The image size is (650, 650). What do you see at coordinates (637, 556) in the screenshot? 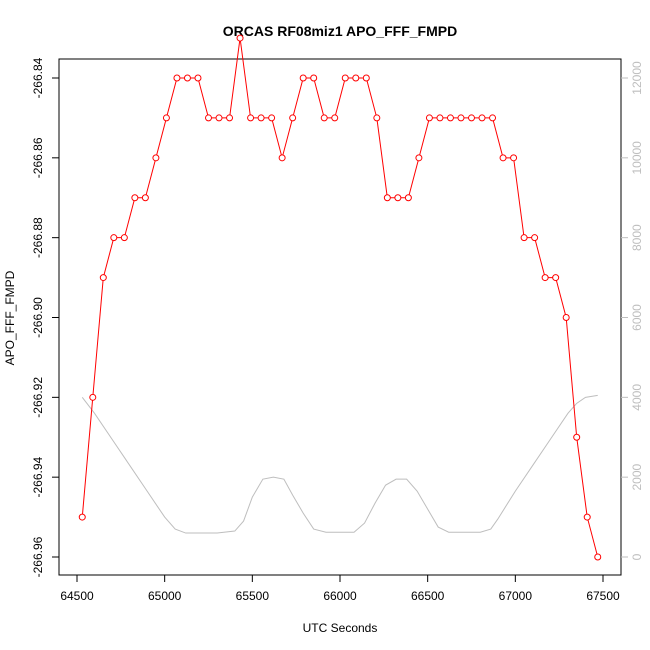
I see `y2-tick-label: 0` at bounding box center [637, 556].